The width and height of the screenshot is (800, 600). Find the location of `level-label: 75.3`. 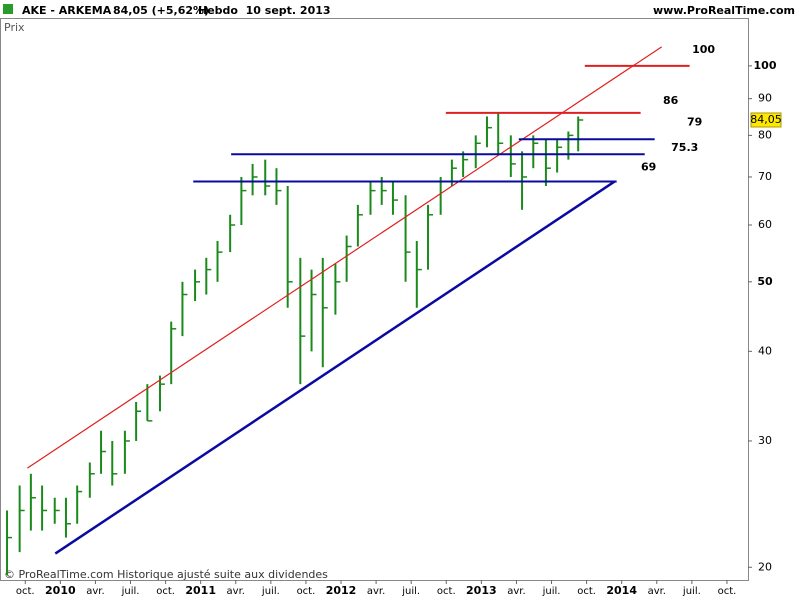

level-label: 75.3 is located at coordinates (684, 147).